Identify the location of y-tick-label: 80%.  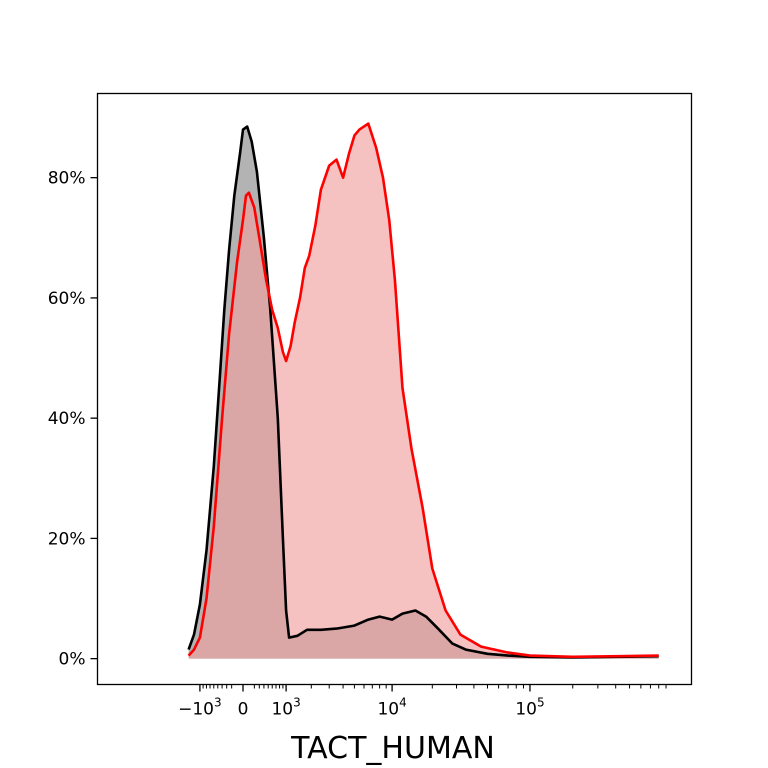
(67, 179).